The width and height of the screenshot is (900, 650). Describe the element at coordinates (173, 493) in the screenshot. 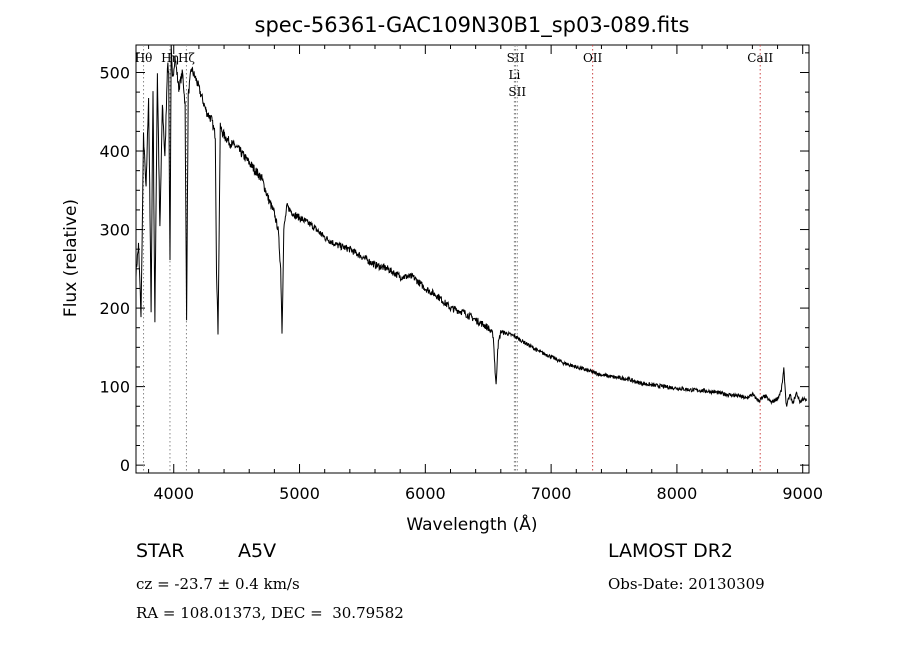

I see `x-tick-label: 4000` at that location.